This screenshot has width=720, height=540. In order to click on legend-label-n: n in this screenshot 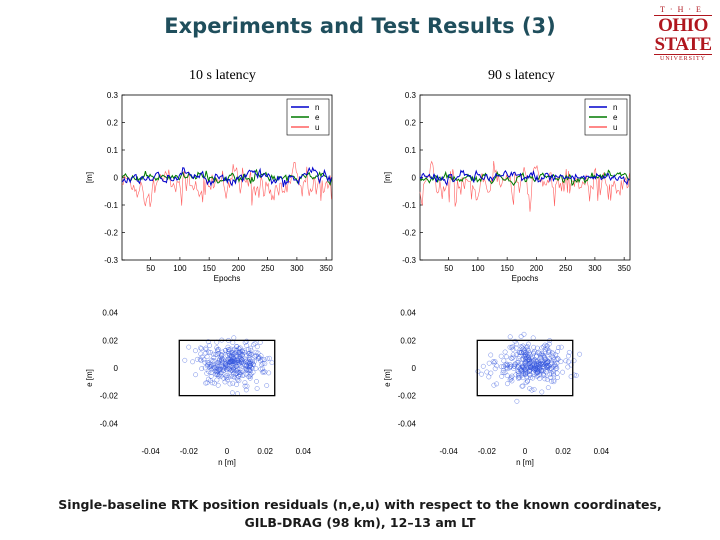, I will do `click(615, 107)`.